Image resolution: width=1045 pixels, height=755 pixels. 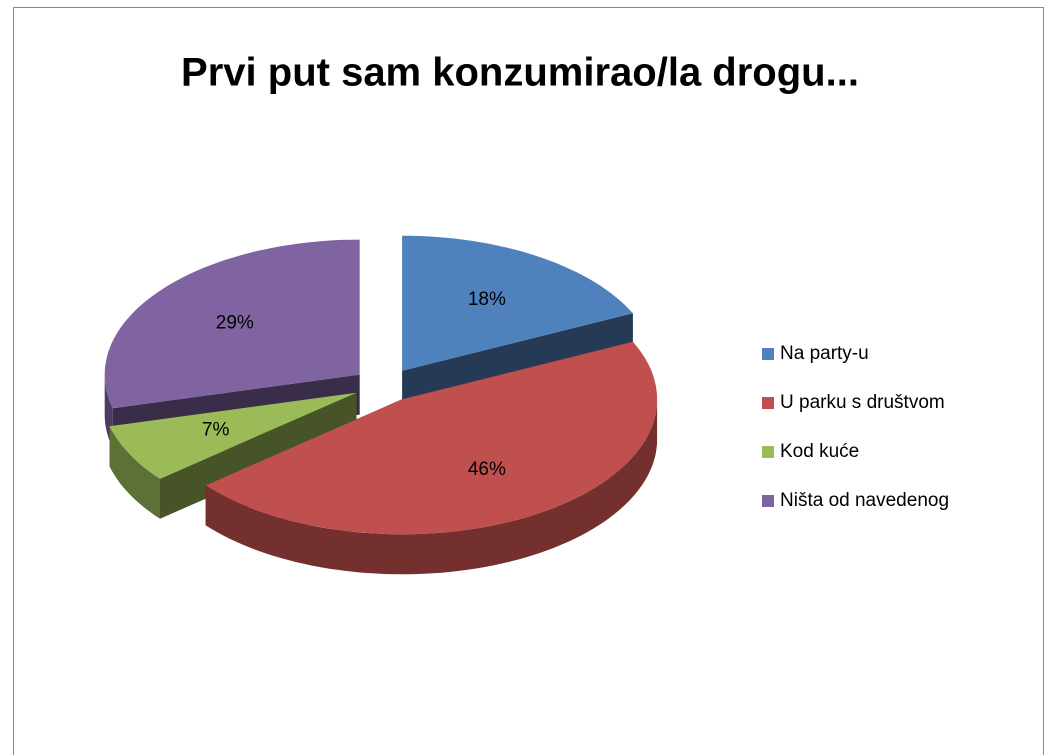 I want to click on legend-label: Ništa od navedenog, so click(x=864, y=500).